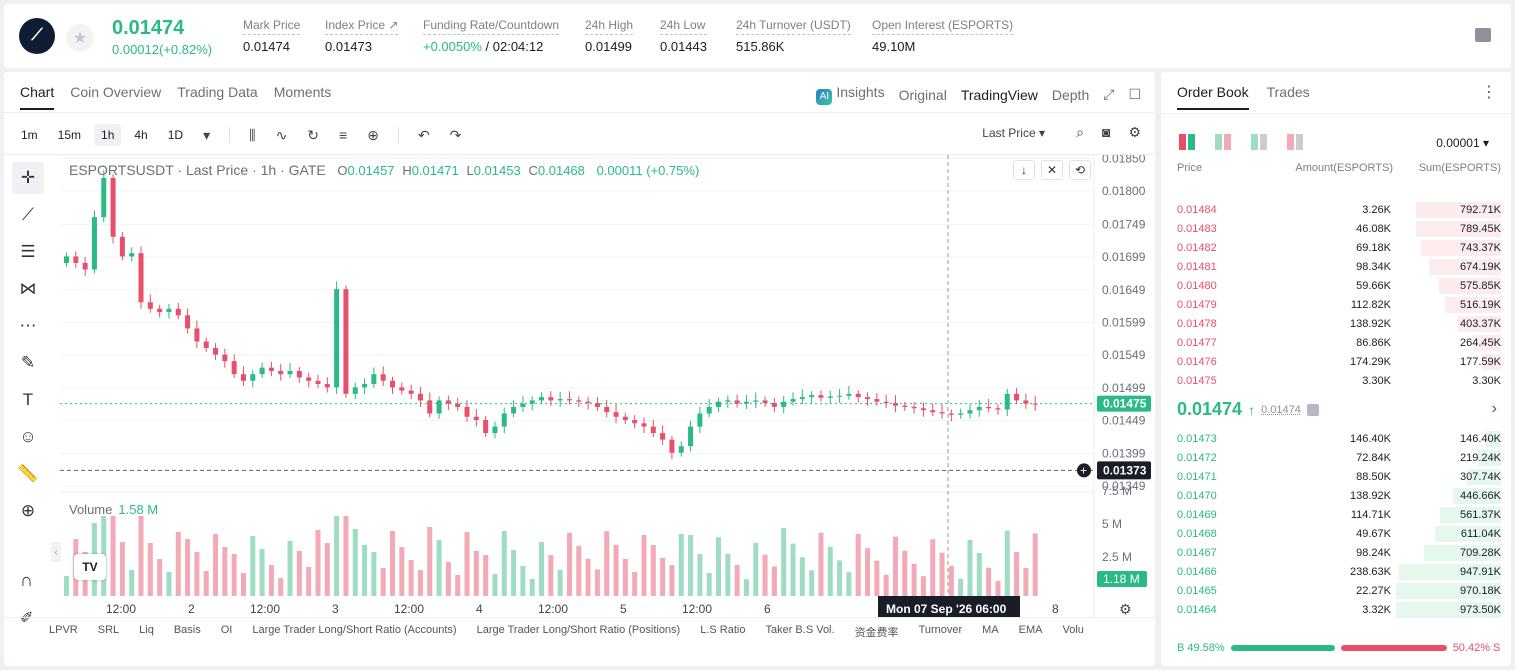 Image resolution: width=1515 pixels, height=670 pixels. Describe the element at coordinates (1134, 94) in the screenshot. I see `window-icon: ☐` at that location.